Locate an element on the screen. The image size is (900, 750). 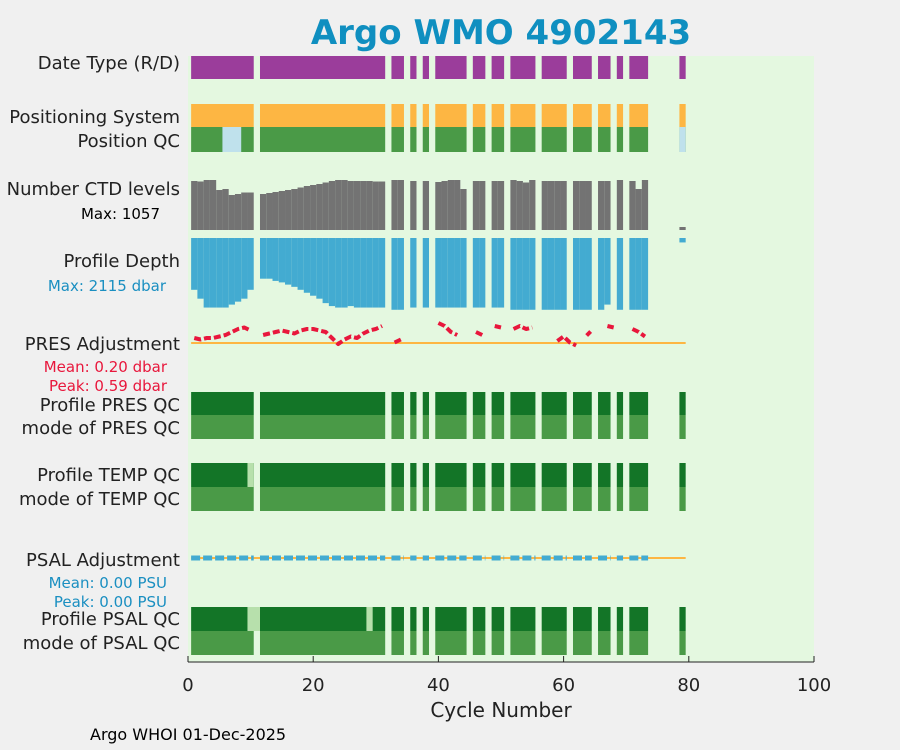
pres-adjustment-peak: Peak: 0.59 dbar is located at coordinates (108, 386).